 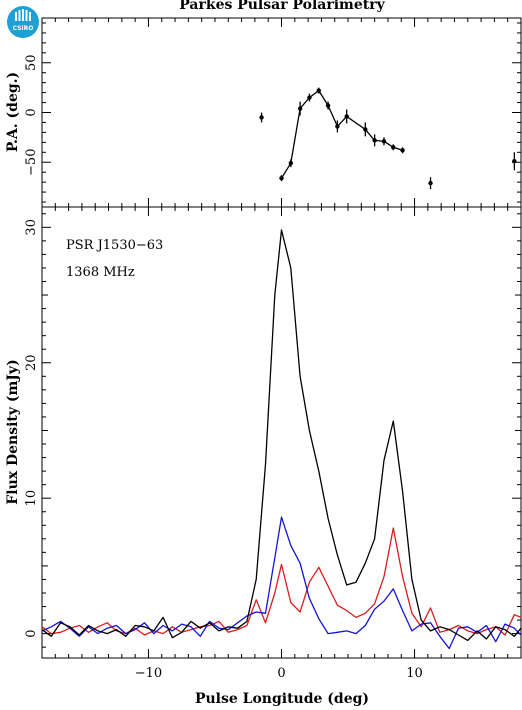 I want to click on pa-axis-label: P.A. (deg.), so click(x=13, y=112).